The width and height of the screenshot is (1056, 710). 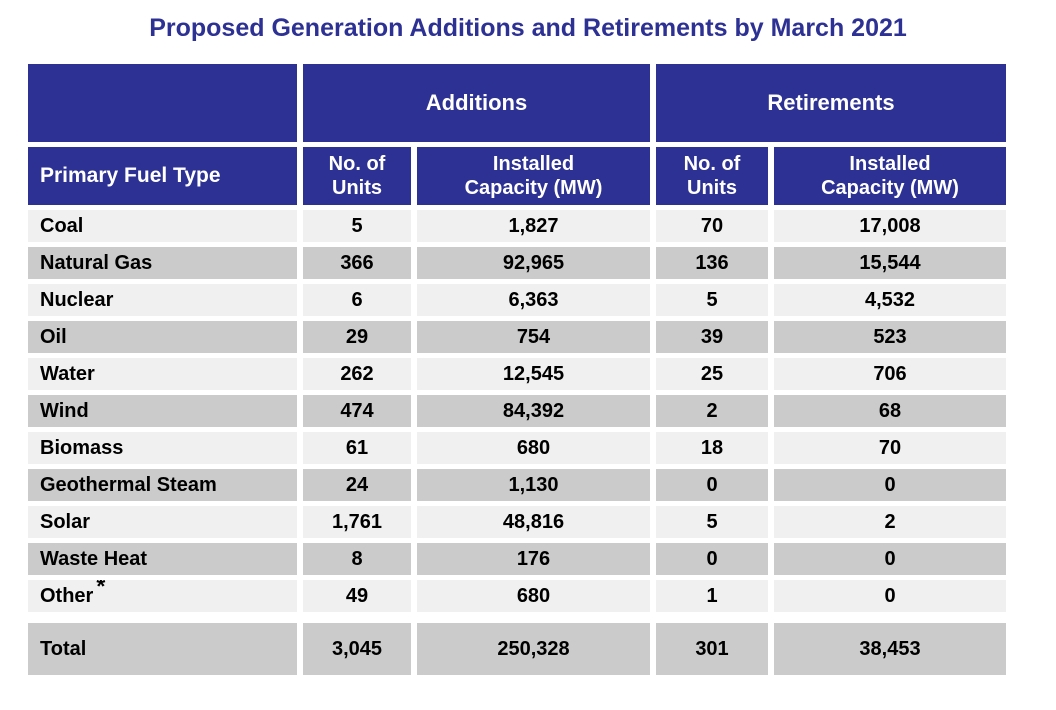 I want to click on additions-units-cell: 29, so click(x=357, y=337).